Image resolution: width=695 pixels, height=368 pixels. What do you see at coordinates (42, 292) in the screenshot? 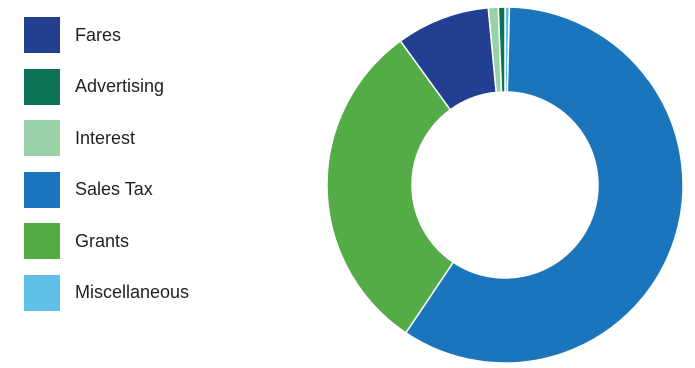
I see `legend-swatch-miscellaneous` at bounding box center [42, 292].